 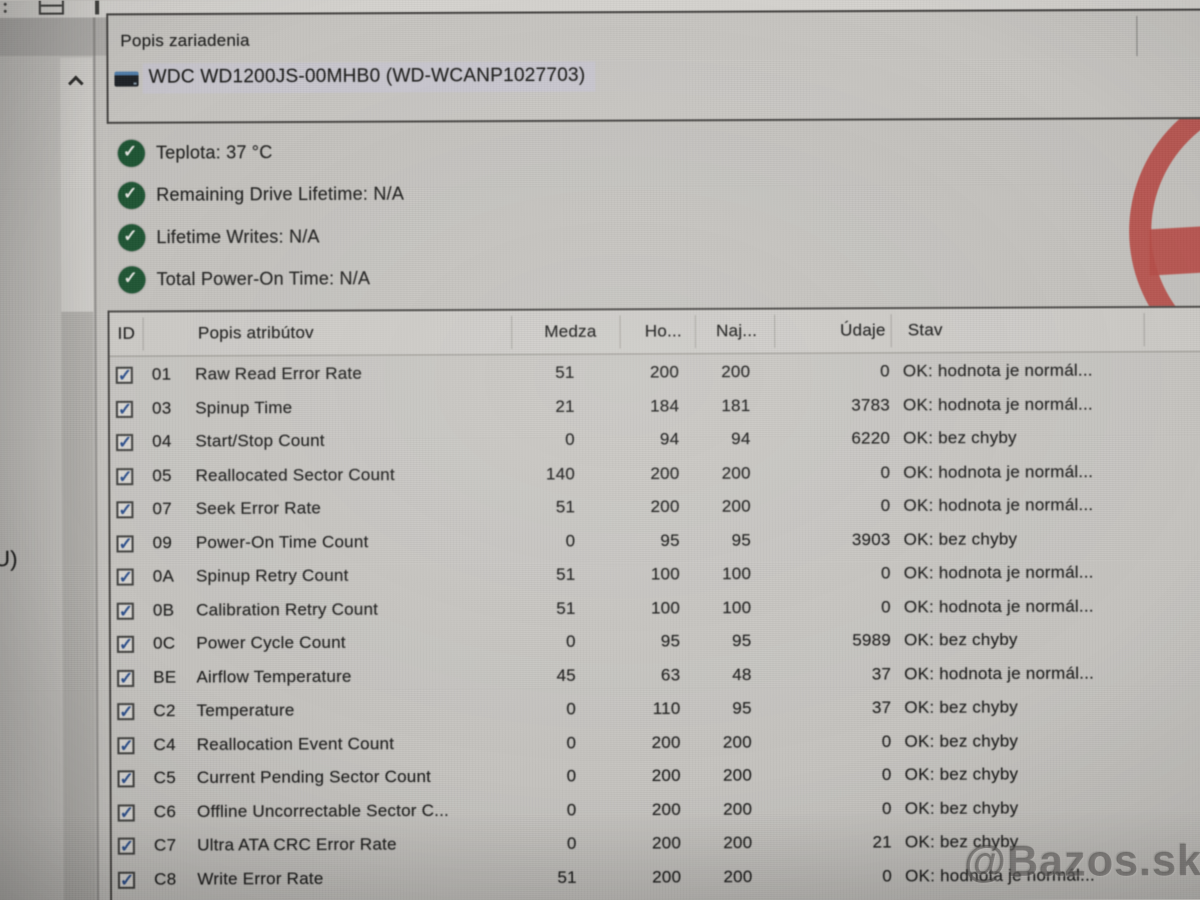 I want to click on status-item-writes: Lifetime Writes: N/A, so click(x=219, y=236).